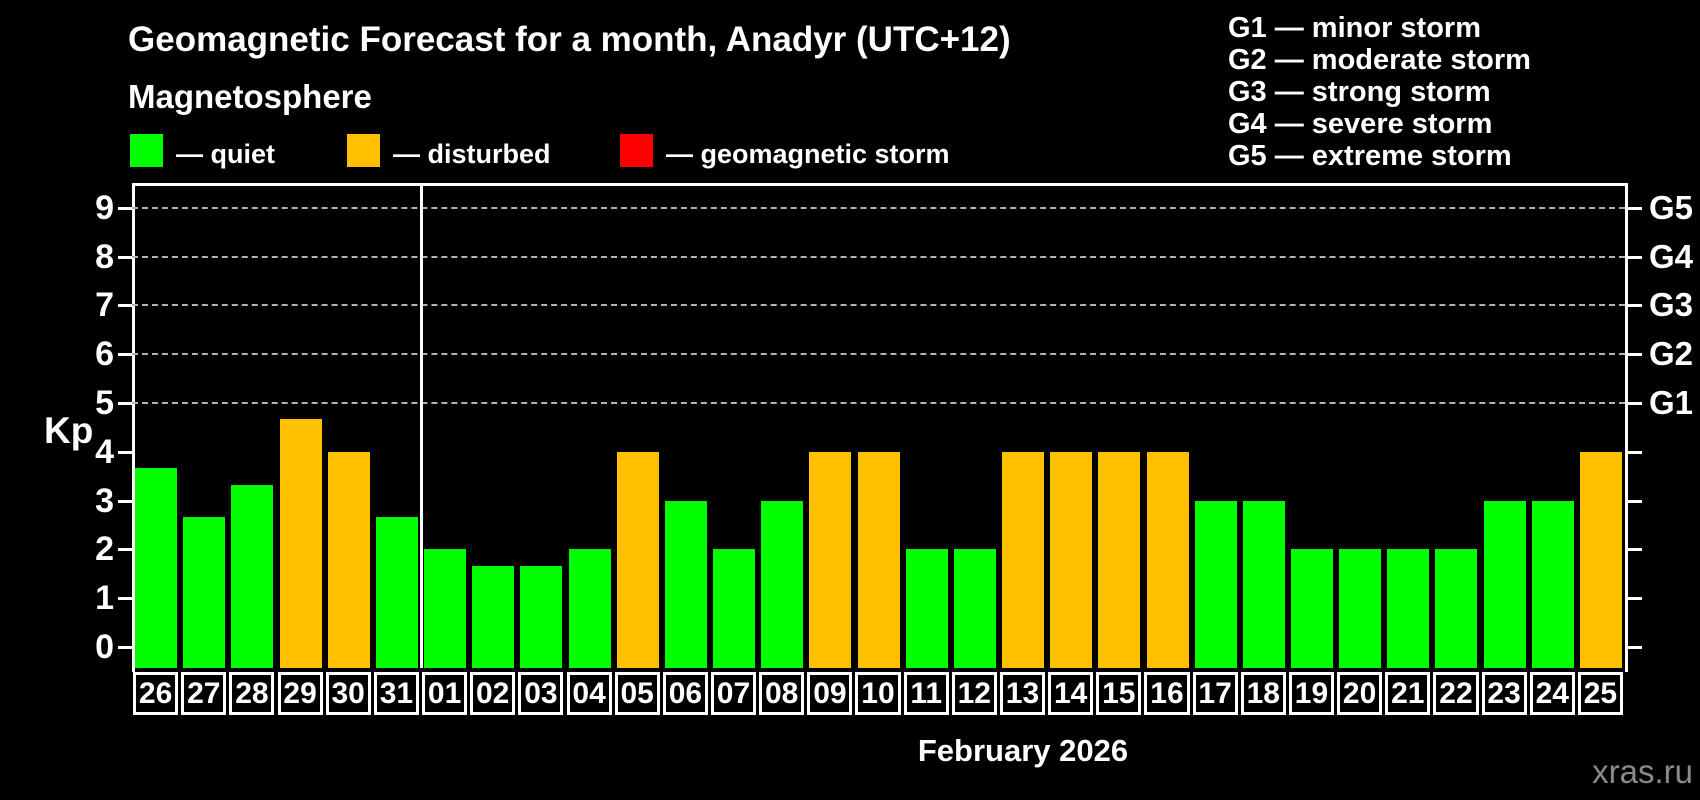  I want to click on day-label-30: 30, so click(348, 693).